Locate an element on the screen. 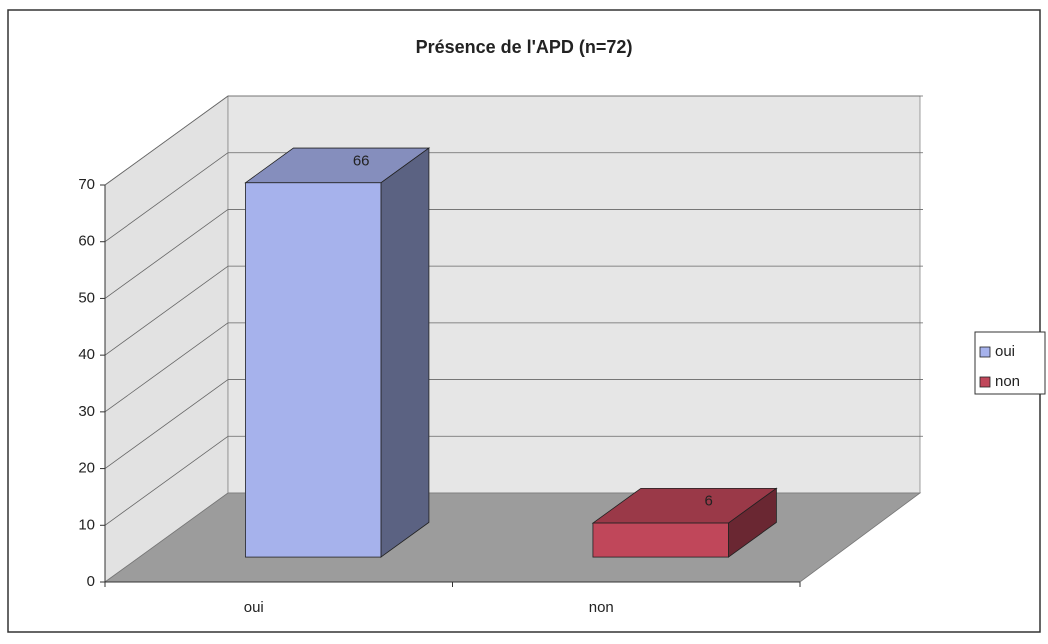 The height and width of the screenshot is (644, 1048). x-tick-label: oui is located at coordinates (254, 607).